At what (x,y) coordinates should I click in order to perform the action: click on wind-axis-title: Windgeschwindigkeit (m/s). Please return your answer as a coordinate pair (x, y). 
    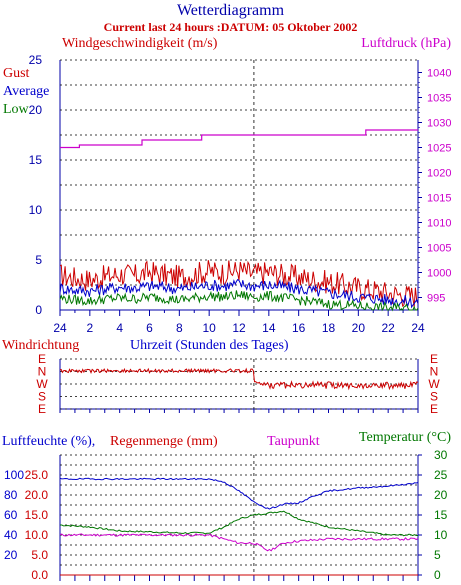
    Looking at the image, I should click on (140, 43).